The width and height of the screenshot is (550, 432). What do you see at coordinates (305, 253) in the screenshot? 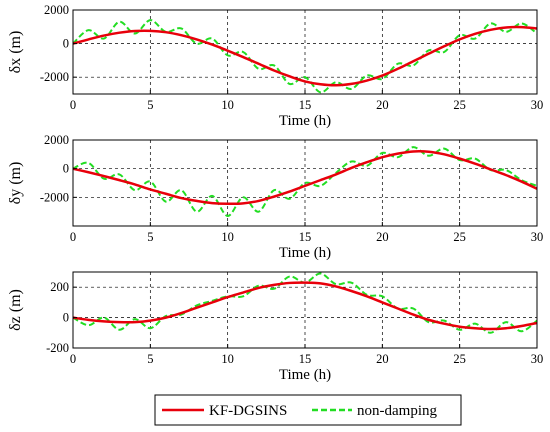
I see `dy-xlabel: Time (h)` at bounding box center [305, 253].